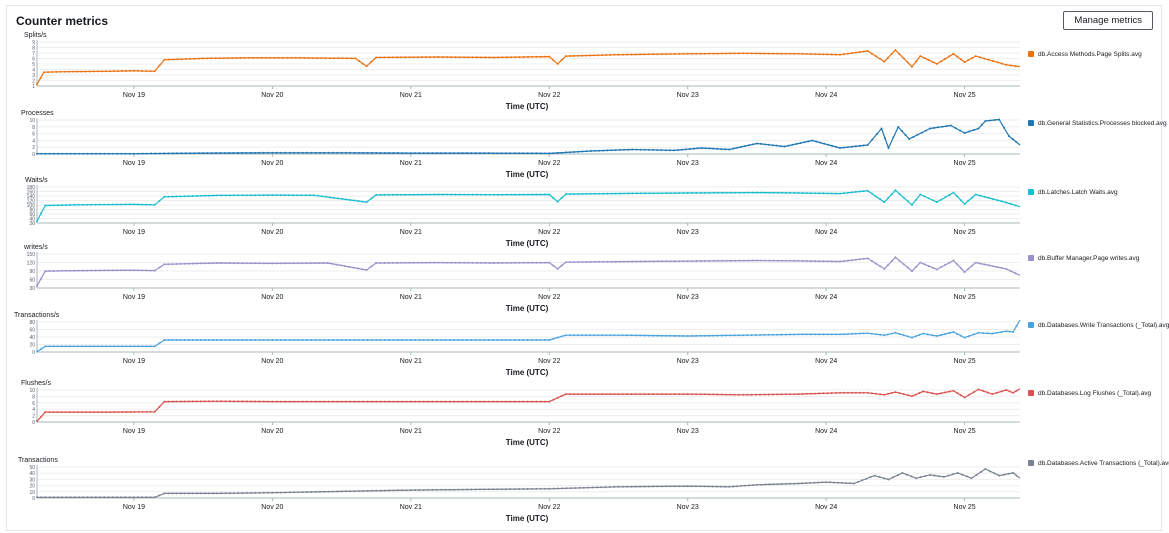  I want to click on y-tick-label: 80, so click(32, 323).